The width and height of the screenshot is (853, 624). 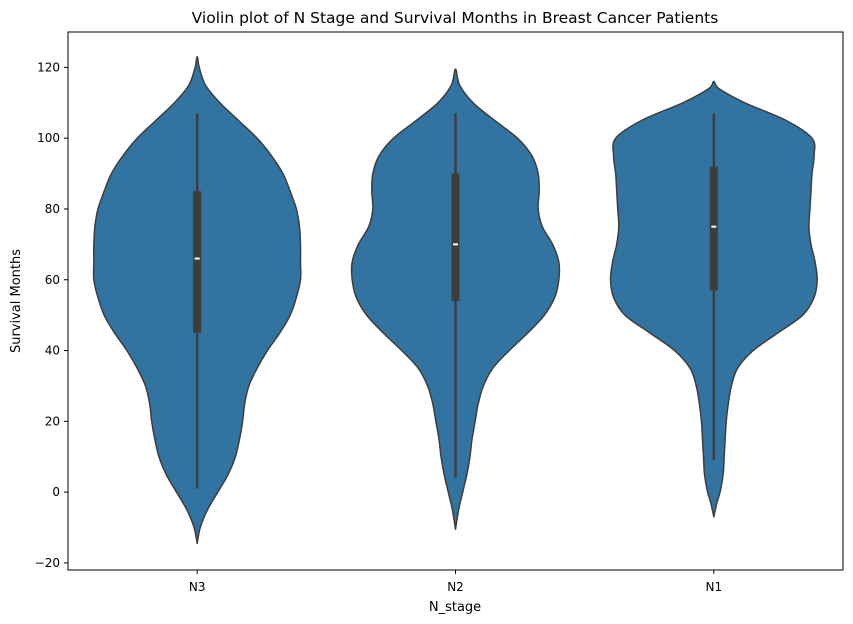 I want to click on x-tick-label-n1: N1, so click(x=714, y=587).